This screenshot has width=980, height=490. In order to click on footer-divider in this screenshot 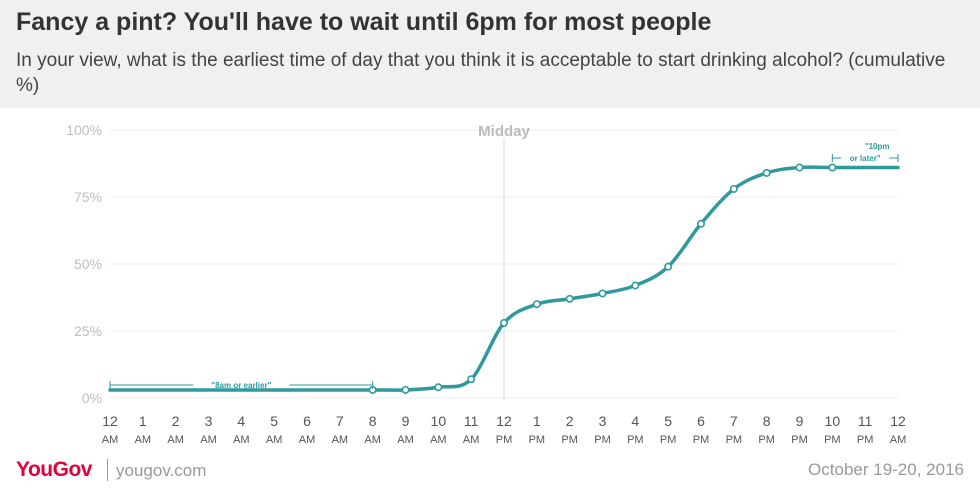, I will do `click(107, 470)`.